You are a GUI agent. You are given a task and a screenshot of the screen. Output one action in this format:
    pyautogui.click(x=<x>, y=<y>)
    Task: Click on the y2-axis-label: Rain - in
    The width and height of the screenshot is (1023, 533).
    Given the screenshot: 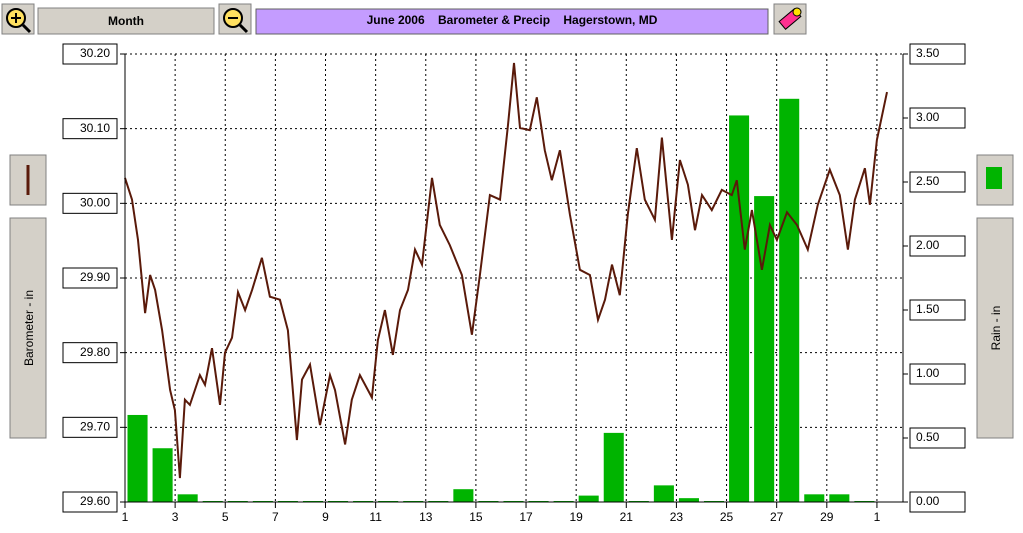 What is the action you would take?
    pyautogui.click(x=996, y=328)
    